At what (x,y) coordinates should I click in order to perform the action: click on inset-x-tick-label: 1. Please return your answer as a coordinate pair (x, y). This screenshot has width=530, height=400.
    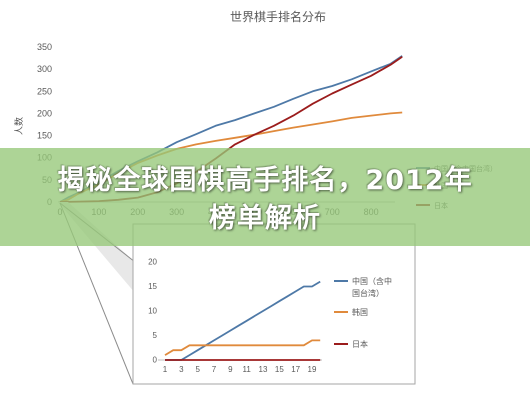
    Looking at the image, I should click on (165, 369).